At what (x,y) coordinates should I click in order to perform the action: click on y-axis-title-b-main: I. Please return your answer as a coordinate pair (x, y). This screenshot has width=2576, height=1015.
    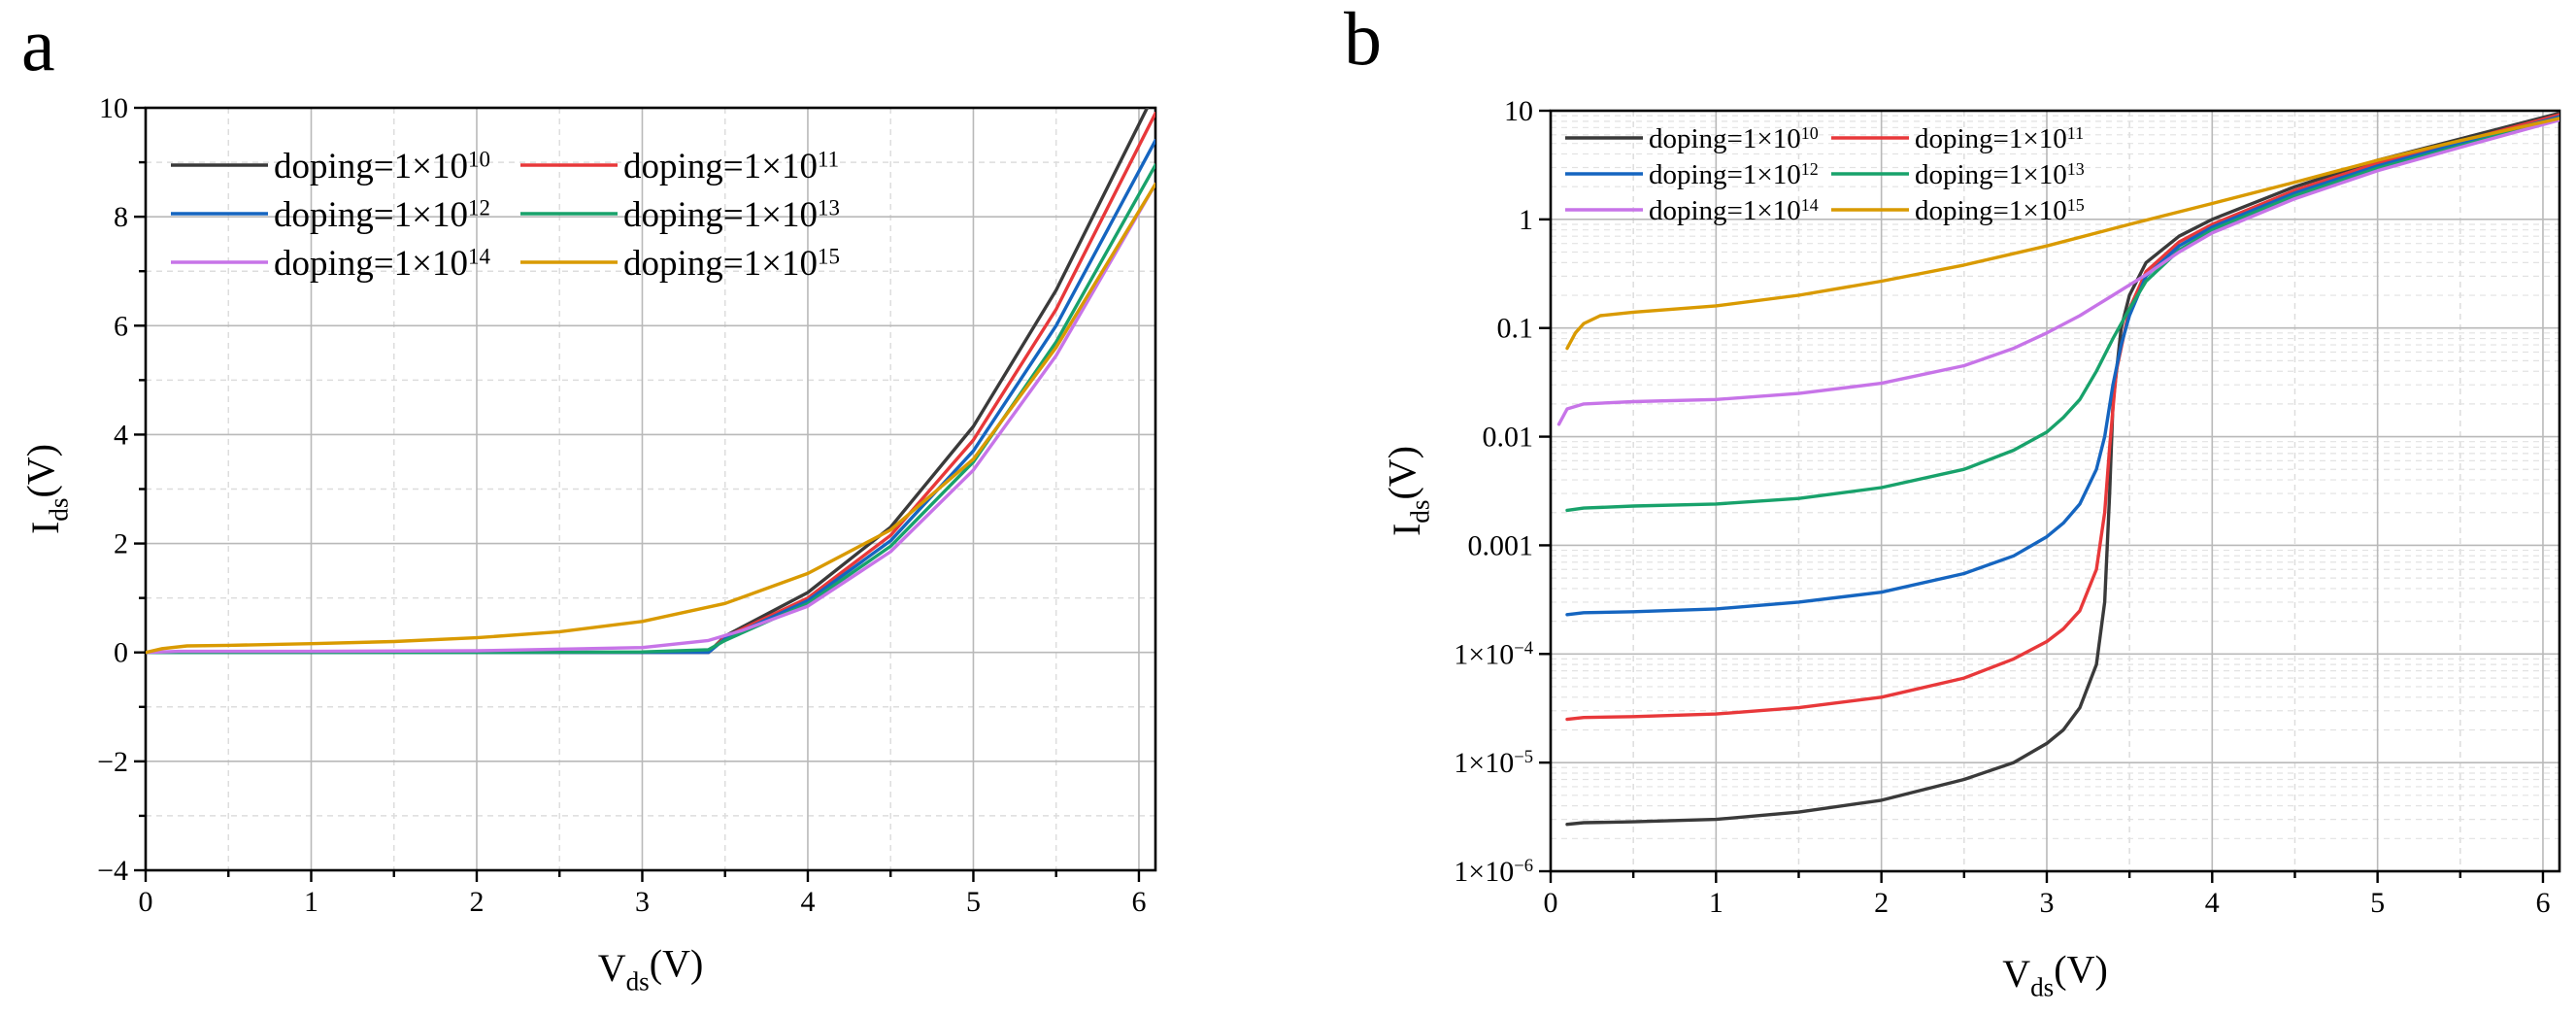
    Looking at the image, I should click on (1407, 530).